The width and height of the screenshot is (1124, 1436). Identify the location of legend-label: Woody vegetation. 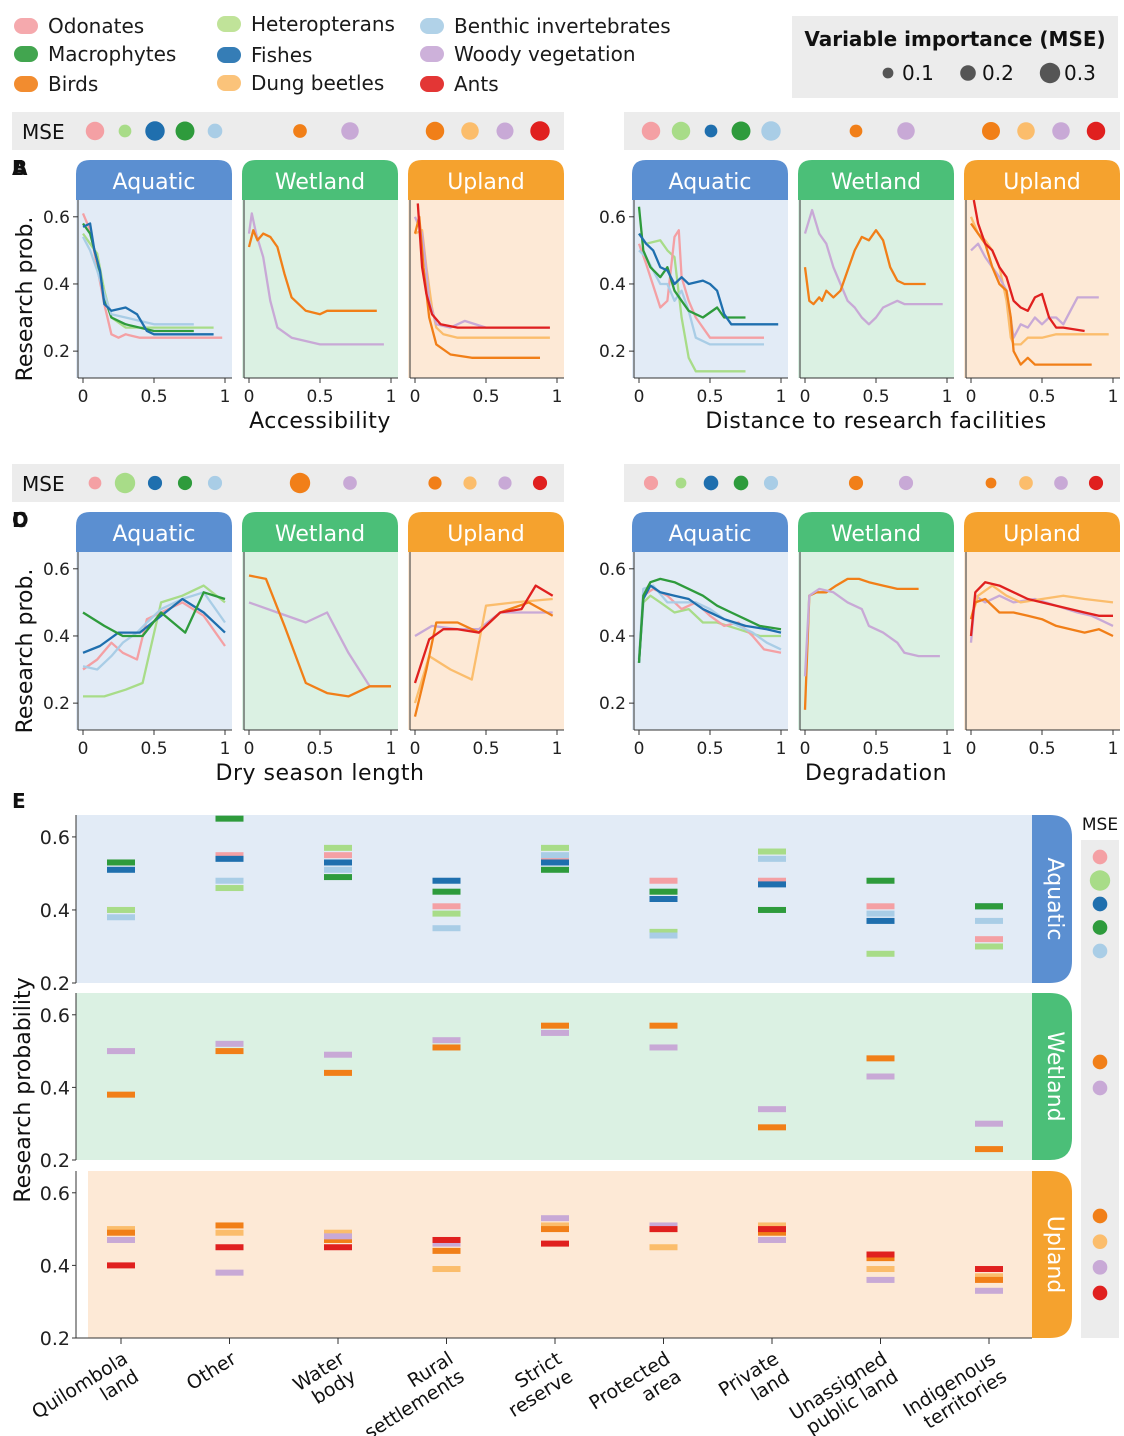
(545, 54).